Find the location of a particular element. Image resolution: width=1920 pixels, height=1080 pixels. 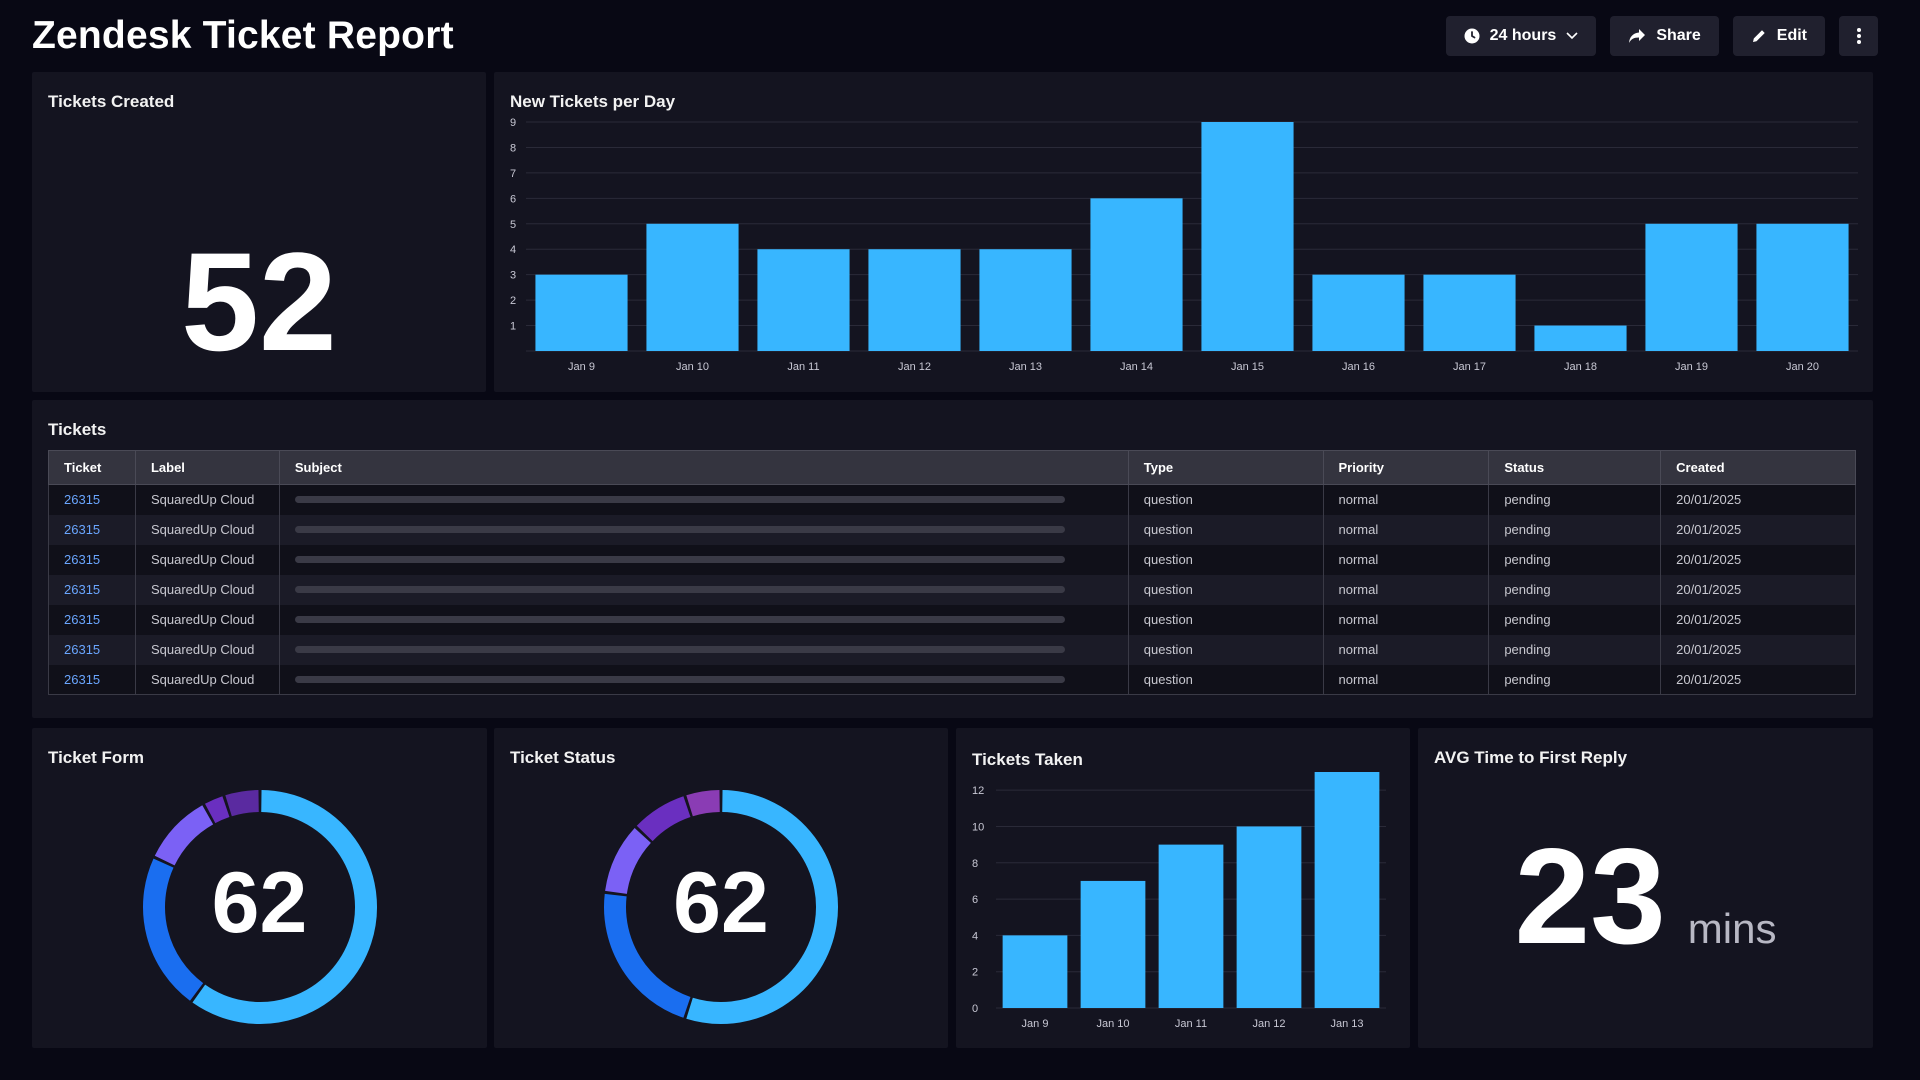

x-tick-label: Jan 9 is located at coordinates (1035, 1024).